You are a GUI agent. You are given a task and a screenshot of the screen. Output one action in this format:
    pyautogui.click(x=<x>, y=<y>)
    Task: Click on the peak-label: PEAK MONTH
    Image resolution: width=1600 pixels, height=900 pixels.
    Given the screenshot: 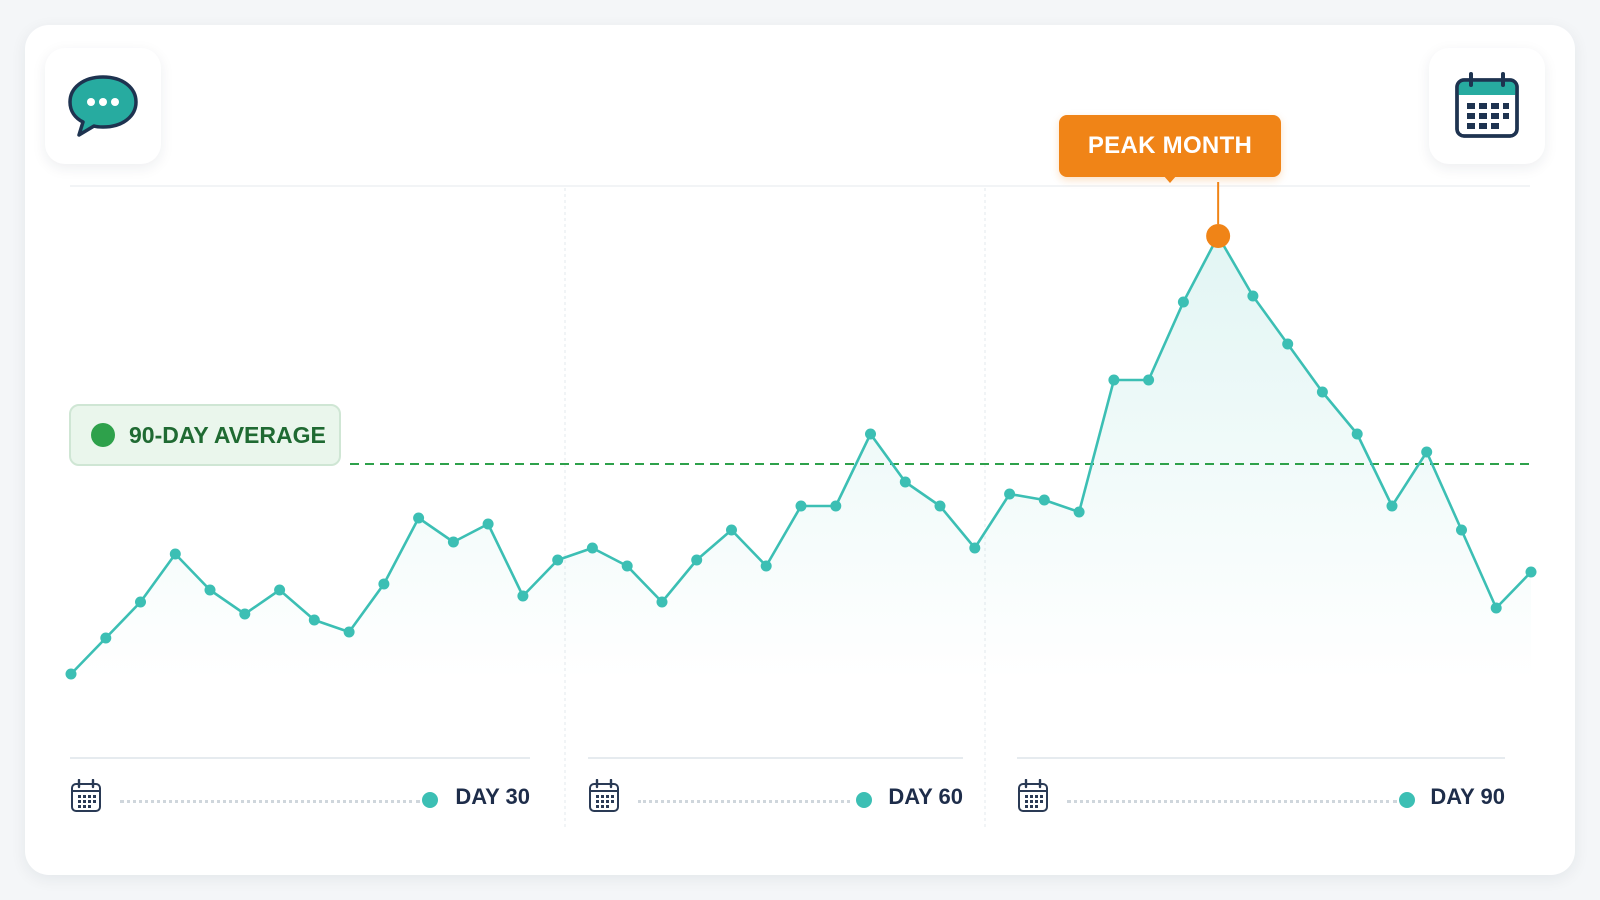 What is the action you would take?
    pyautogui.click(x=1170, y=145)
    